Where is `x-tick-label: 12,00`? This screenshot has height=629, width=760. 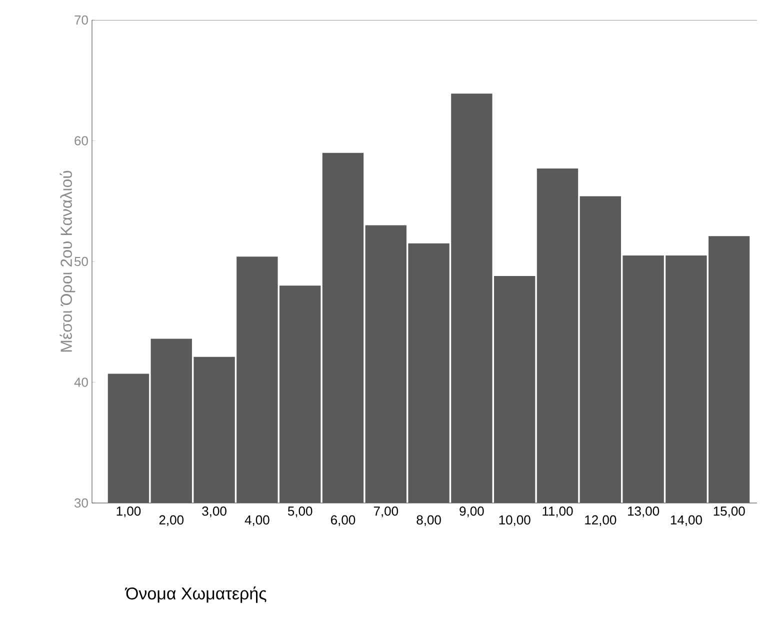
x-tick-label: 12,00 is located at coordinates (600, 520).